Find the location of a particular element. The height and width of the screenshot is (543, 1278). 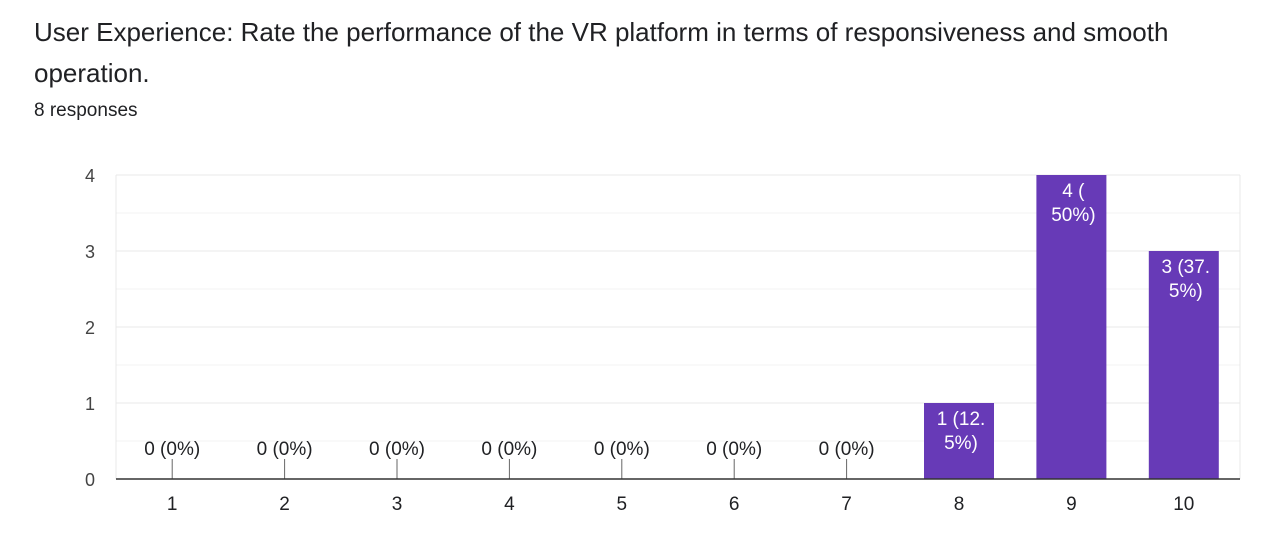

y-tick-label: 1 is located at coordinates (90, 404).